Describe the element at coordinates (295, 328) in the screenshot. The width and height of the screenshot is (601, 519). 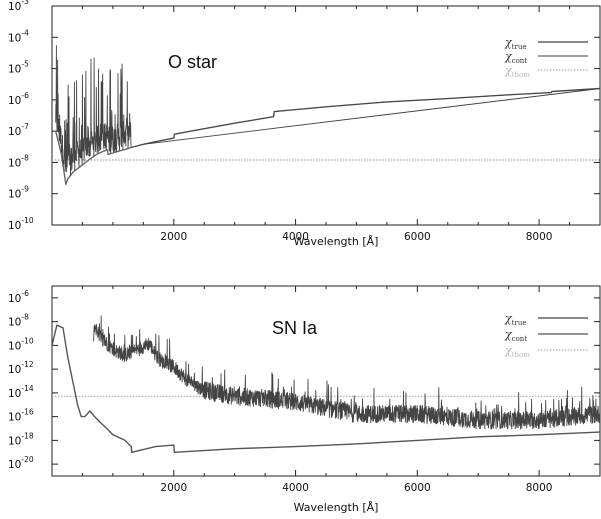
I see `panel-label: SN Ia` at that location.